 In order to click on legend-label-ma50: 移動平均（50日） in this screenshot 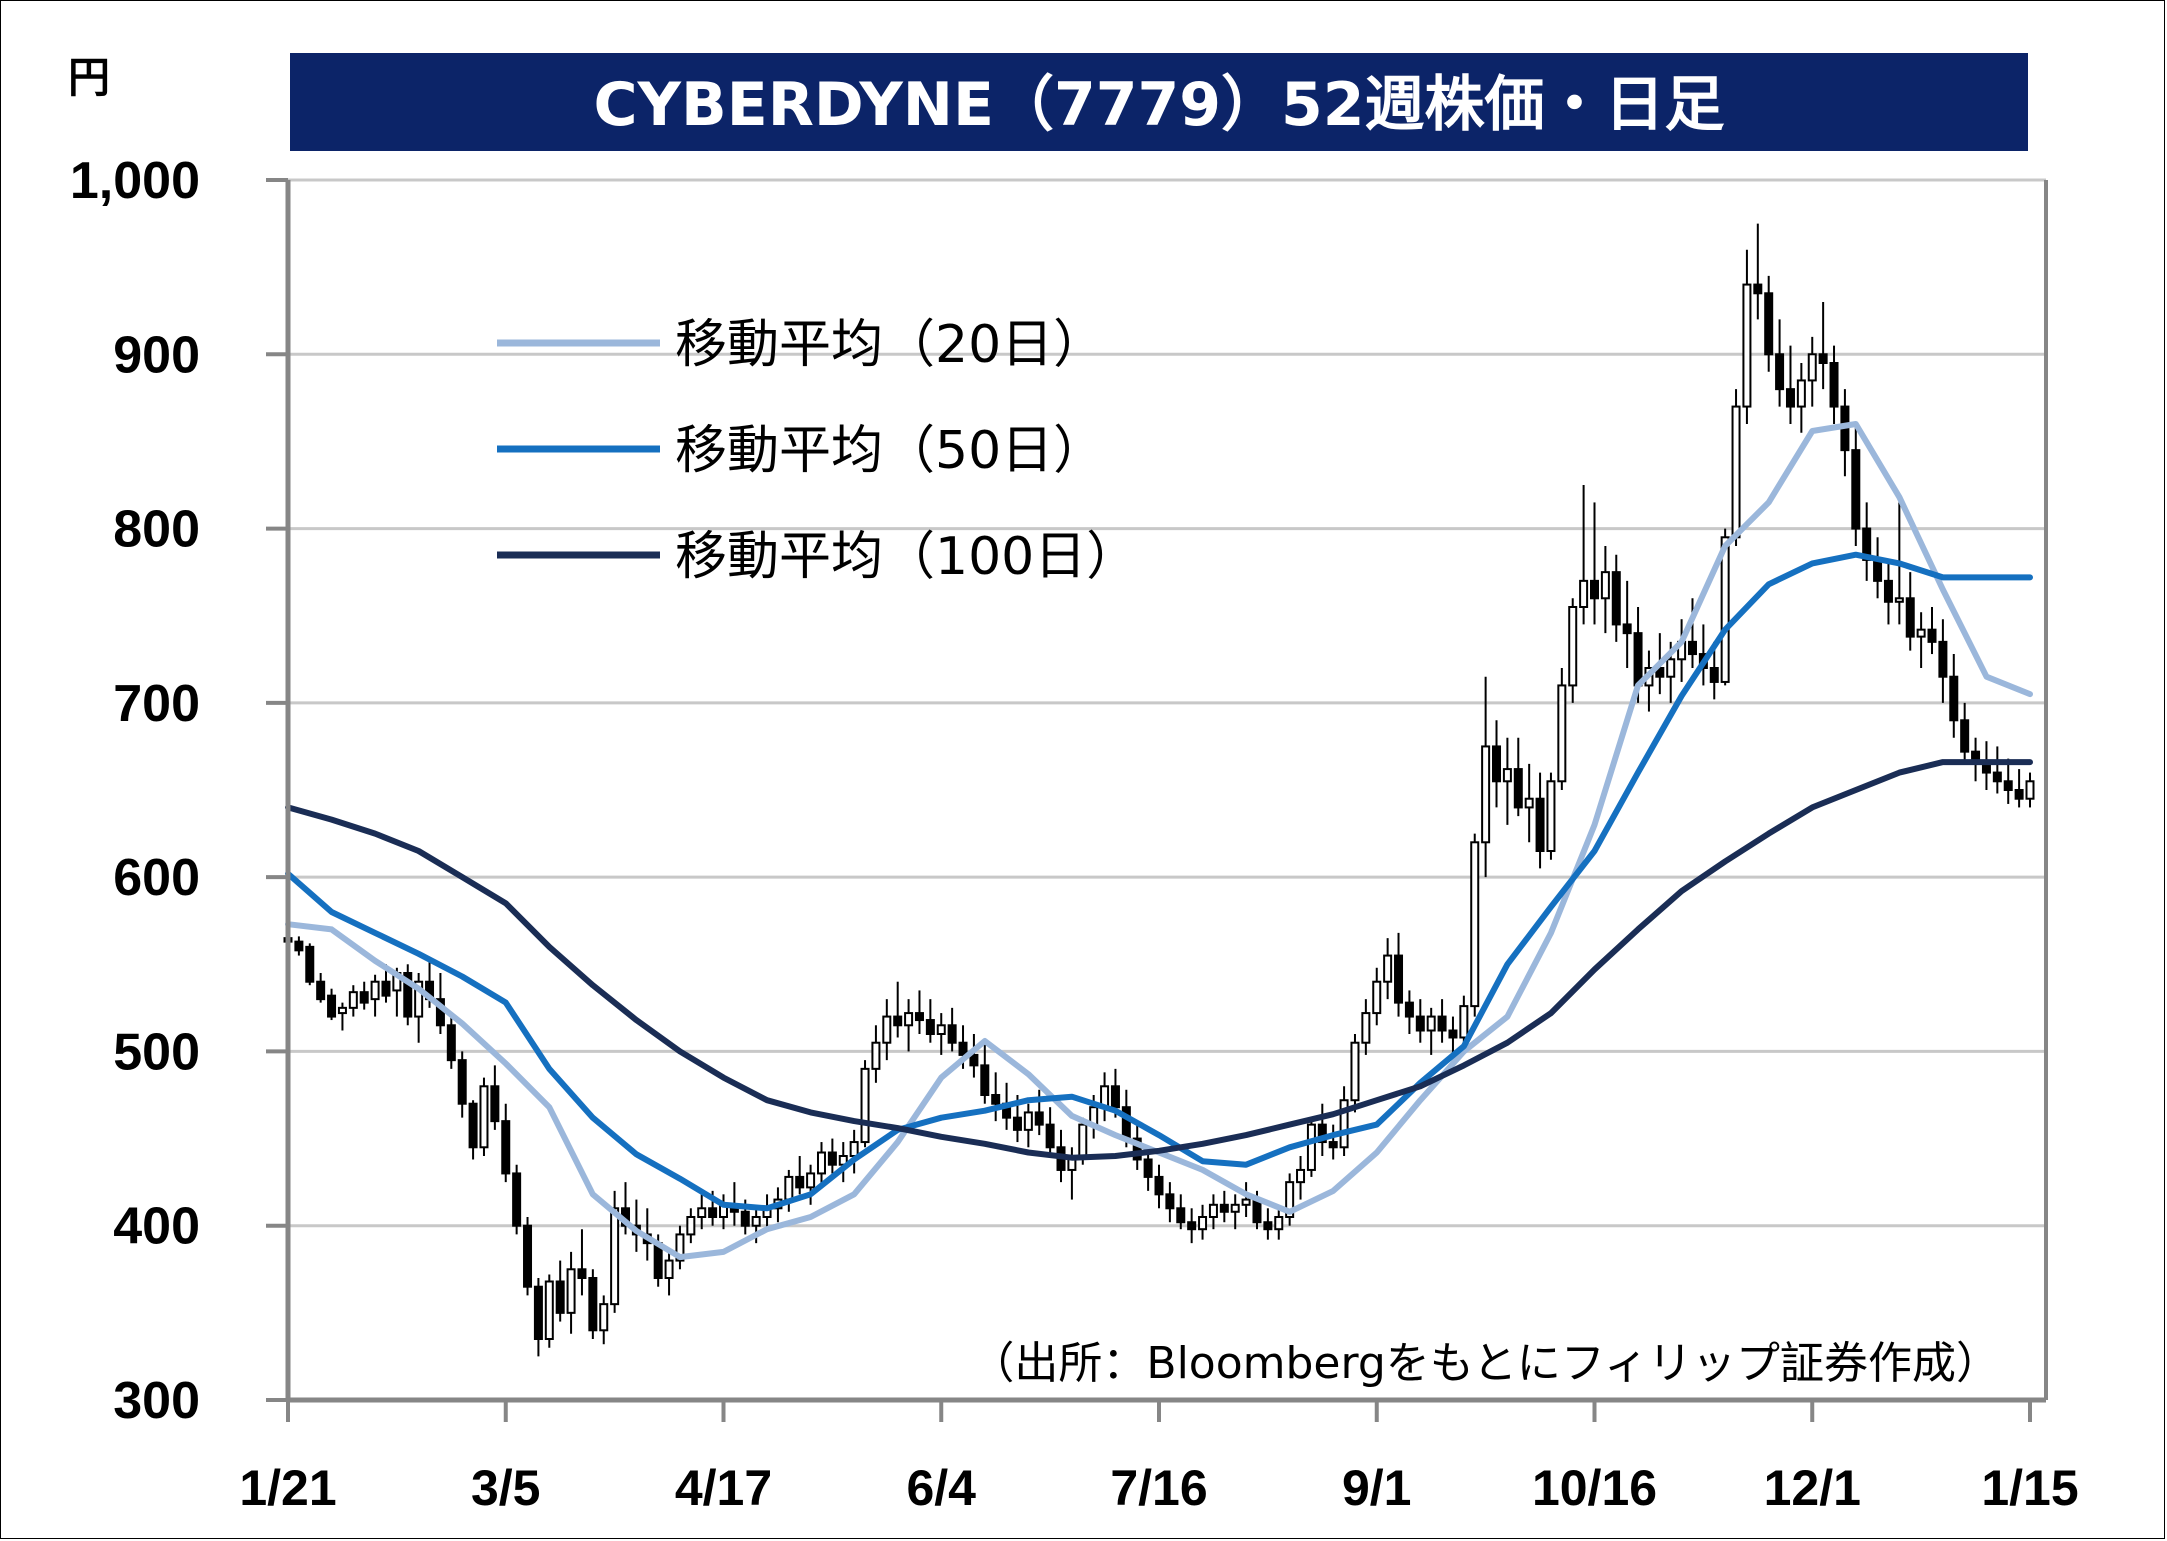, I will do `click(890, 451)`.